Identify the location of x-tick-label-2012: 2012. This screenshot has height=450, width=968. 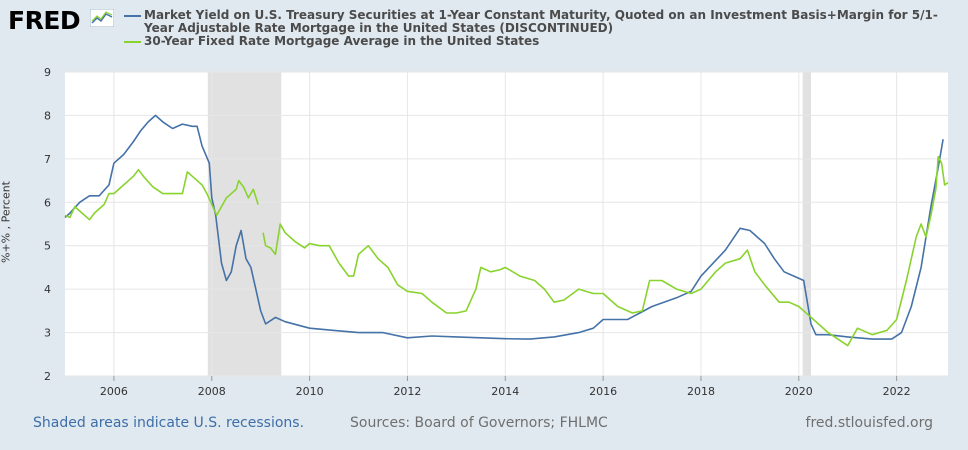
(407, 391).